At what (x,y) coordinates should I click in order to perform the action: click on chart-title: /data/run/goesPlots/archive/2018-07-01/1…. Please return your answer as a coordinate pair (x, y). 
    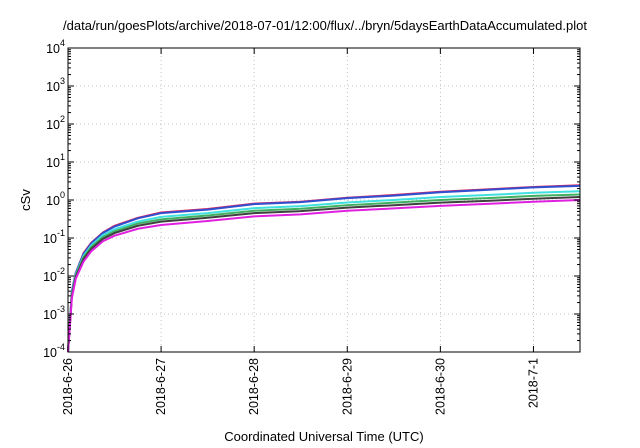
    Looking at the image, I should click on (325, 25).